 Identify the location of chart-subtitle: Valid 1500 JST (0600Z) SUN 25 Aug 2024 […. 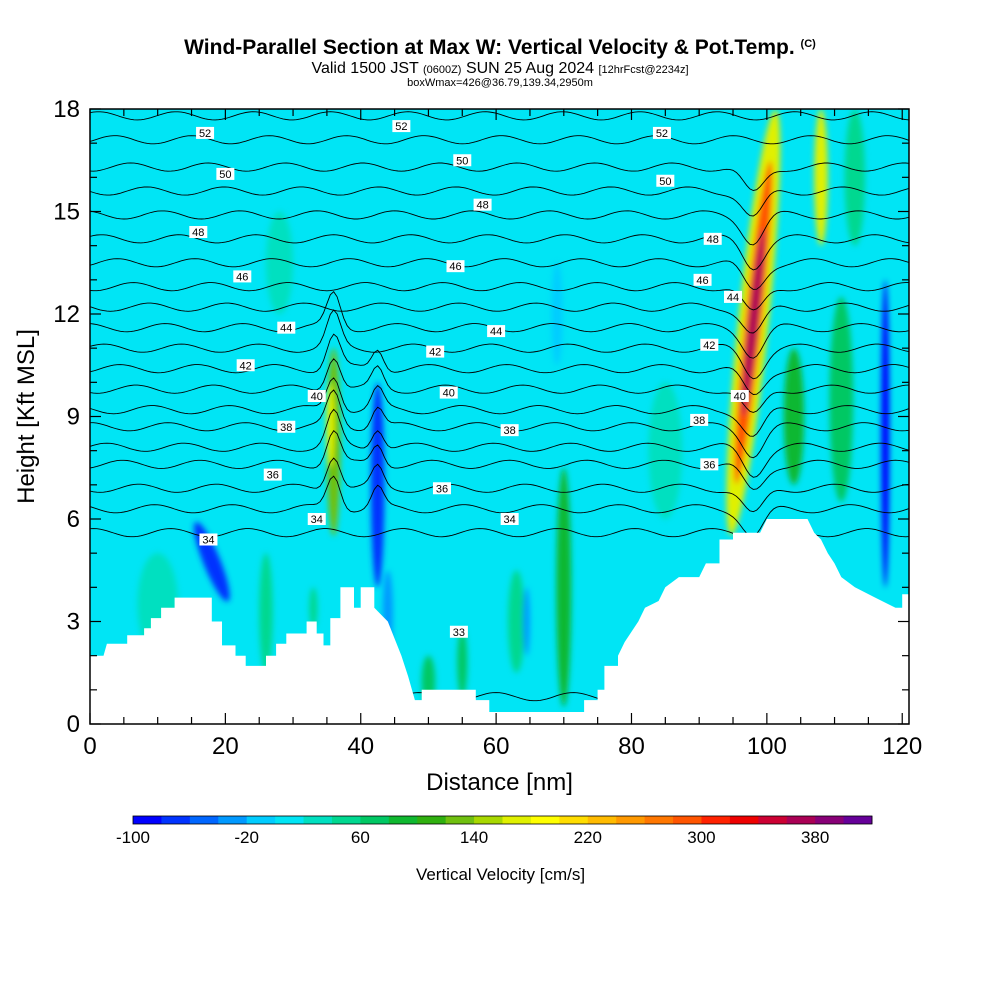
(500, 69).